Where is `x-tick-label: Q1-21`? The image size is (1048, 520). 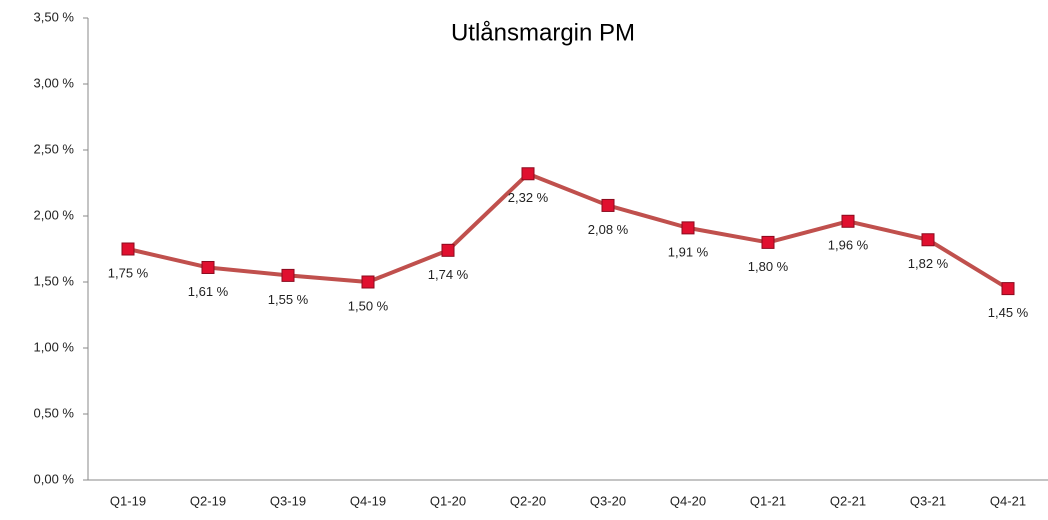 x-tick-label: Q1-21 is located at coordinates (768, 500).